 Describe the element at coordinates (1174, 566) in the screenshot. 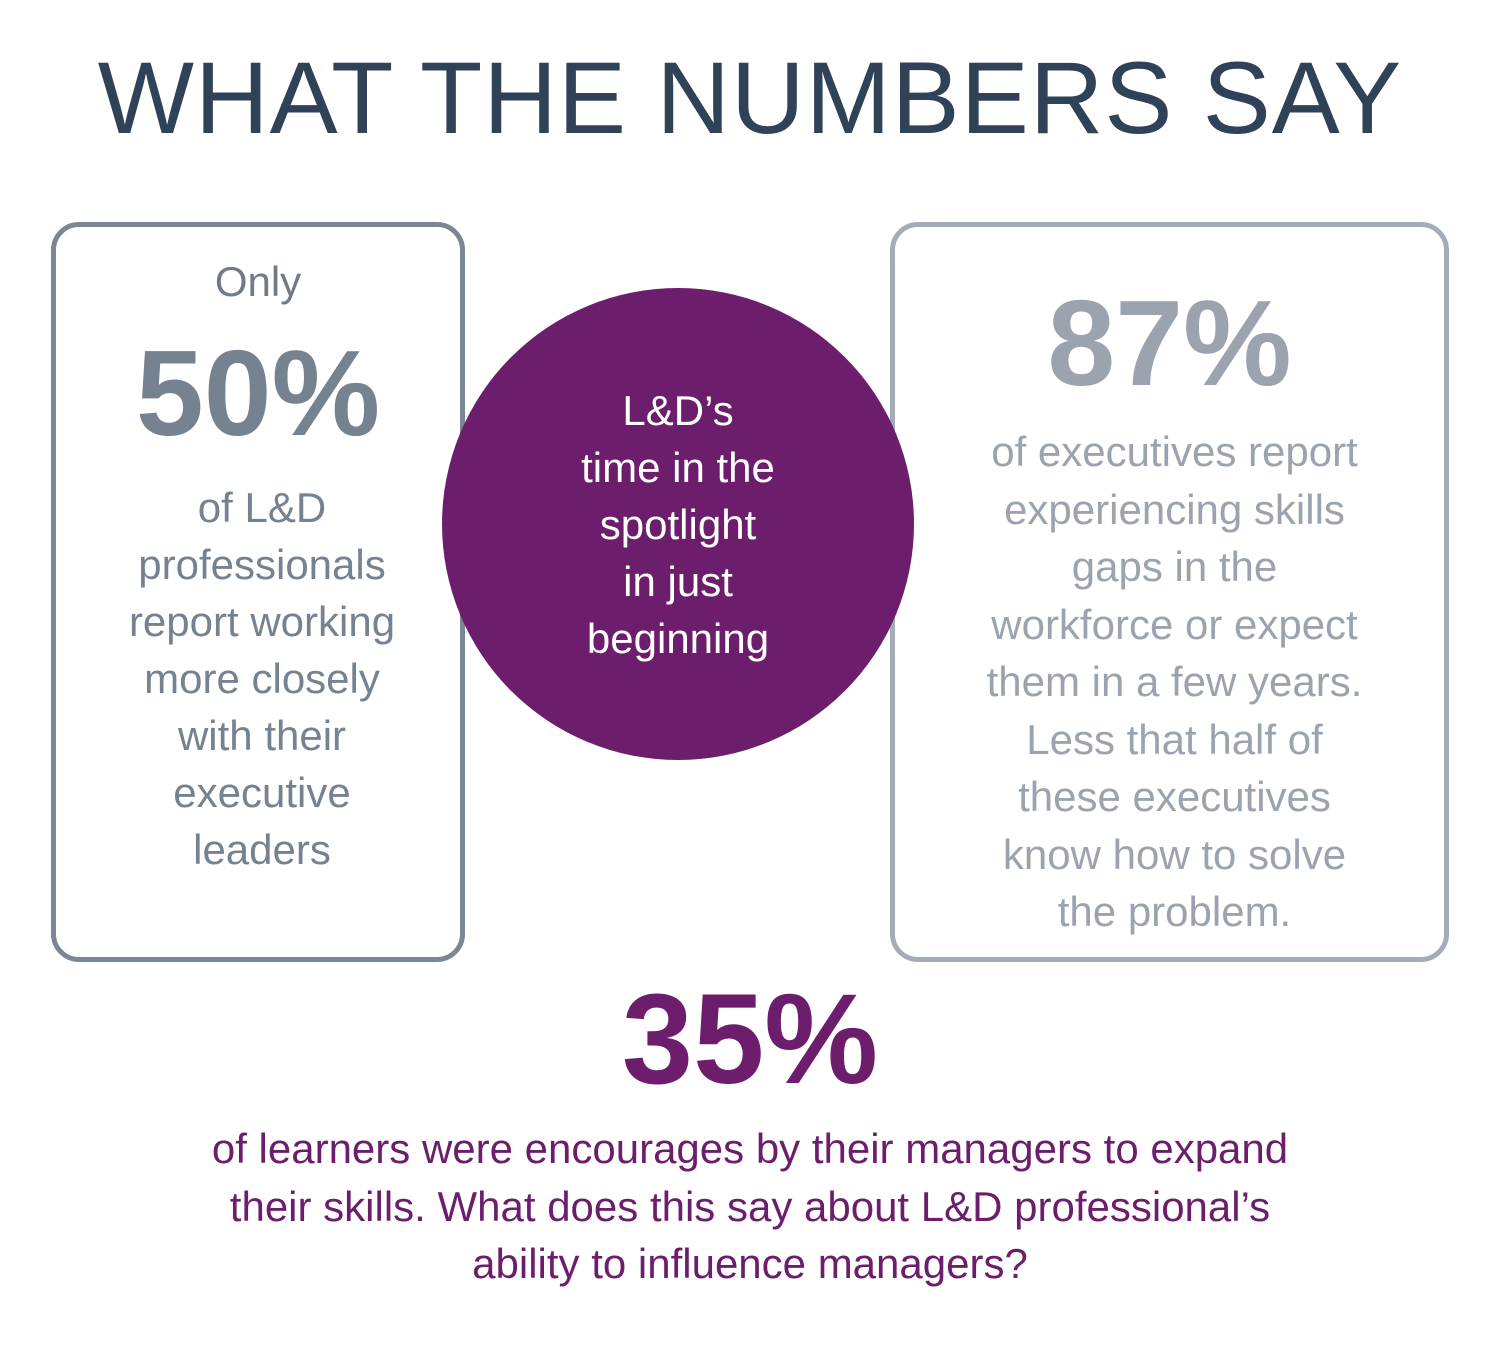

I see `right-card-line: gaps in the` at that location.